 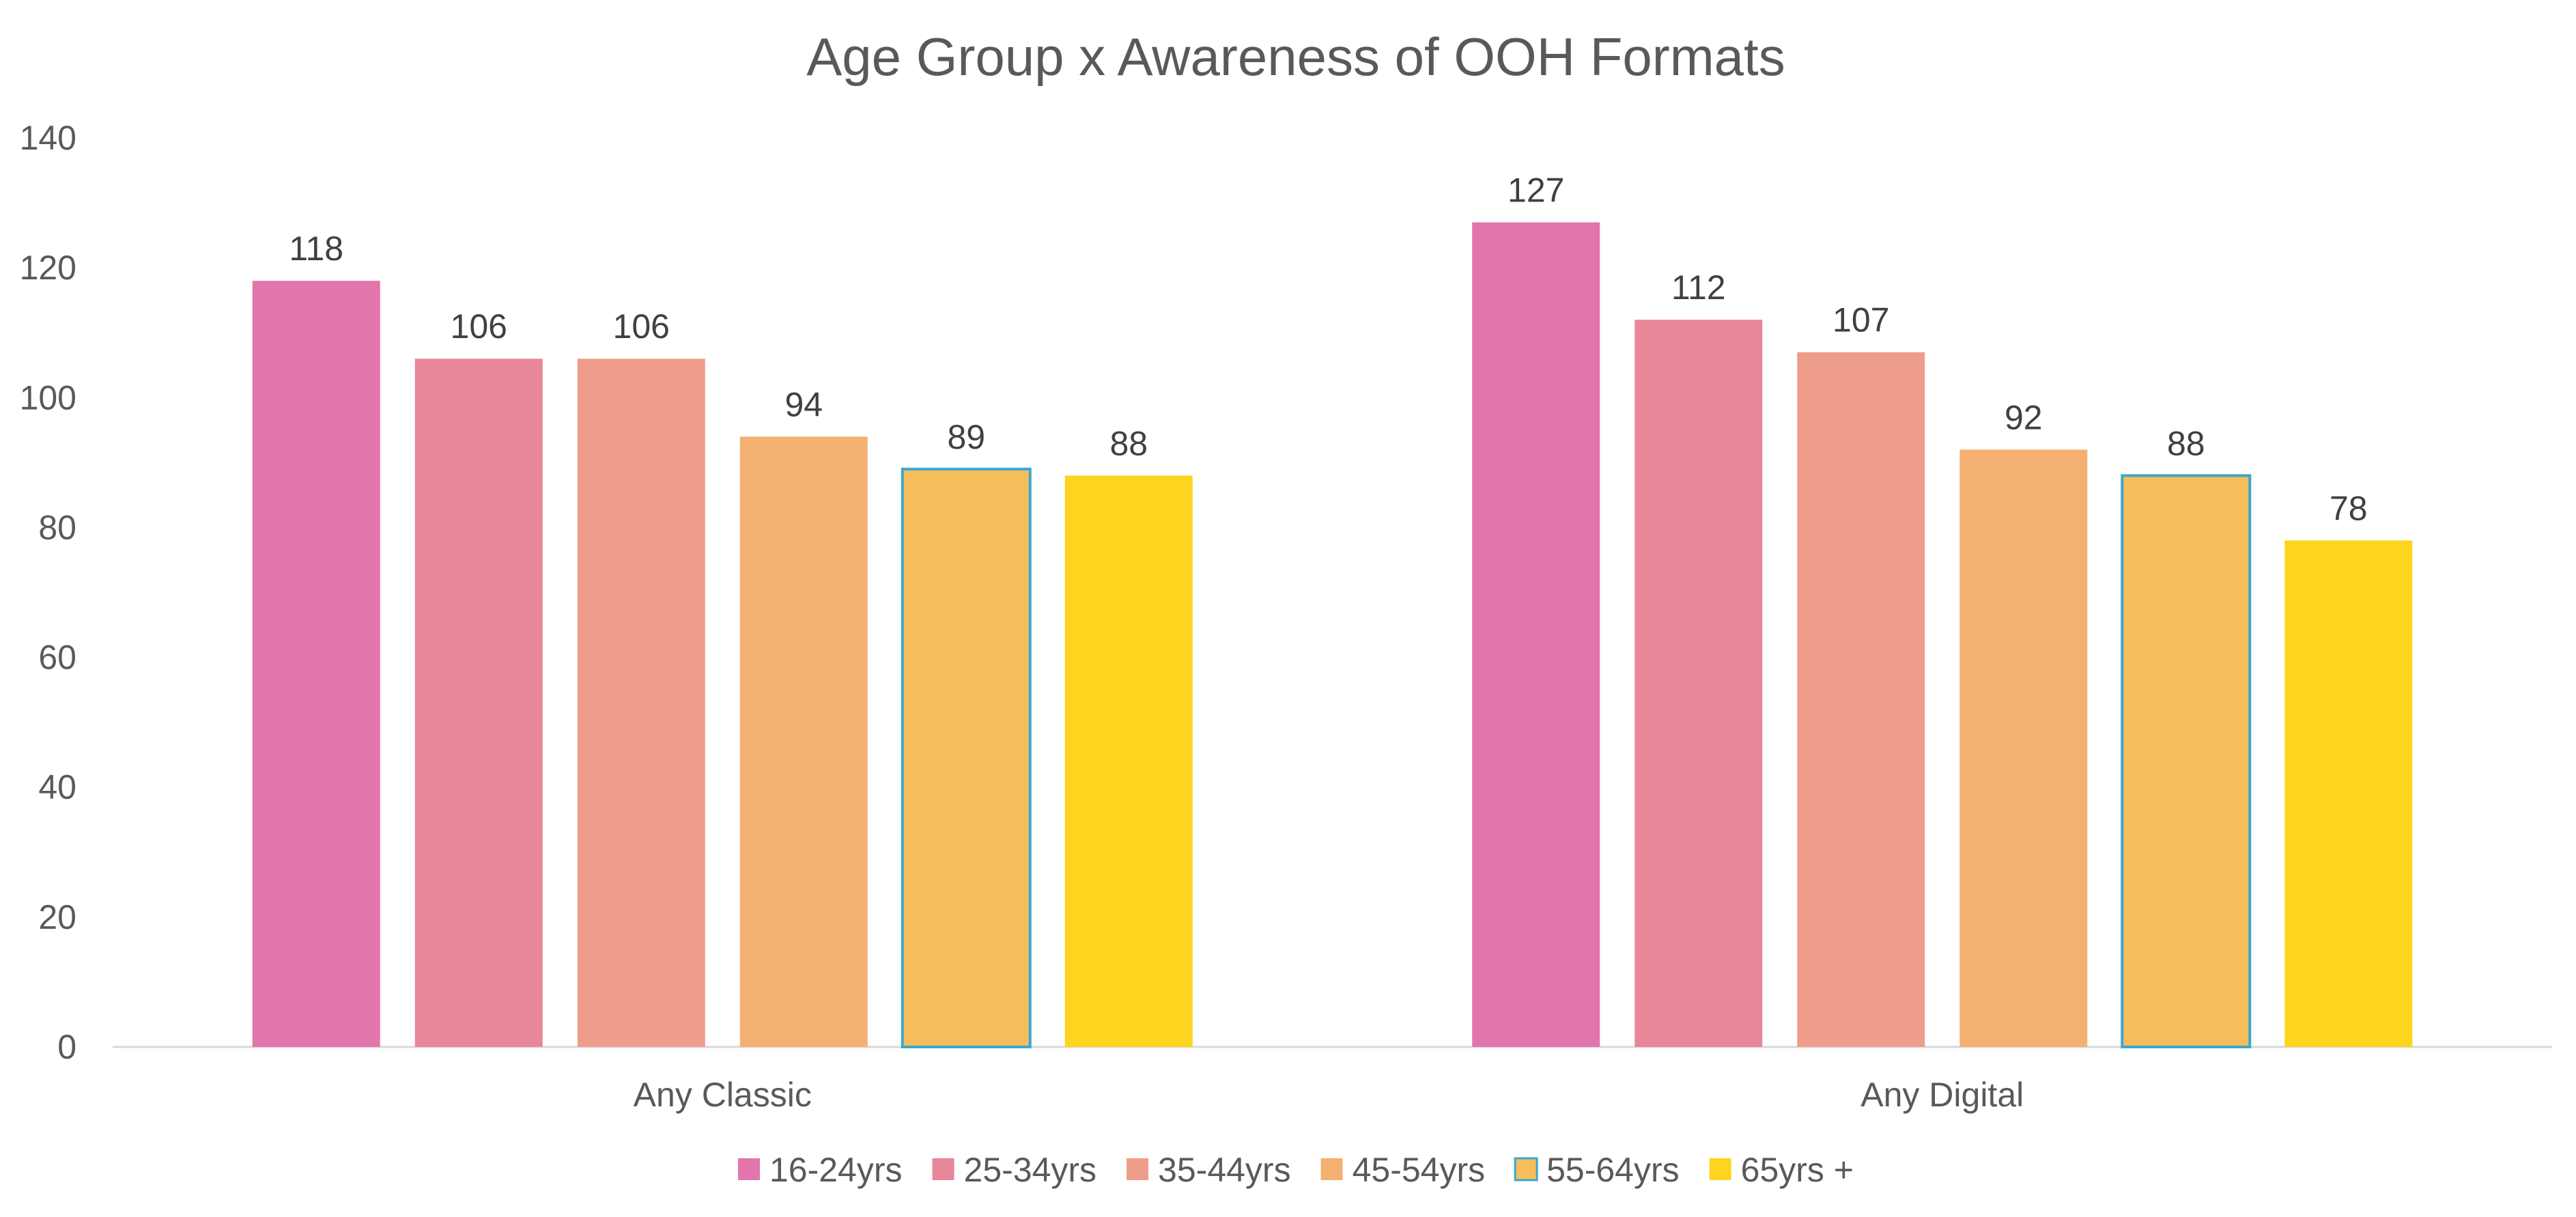 What do you see at coordinates (836, 1170) in the screenshot?
I see `legend-label-16-24yrs: 16-24yrs` at bounding box center [836, 1170].